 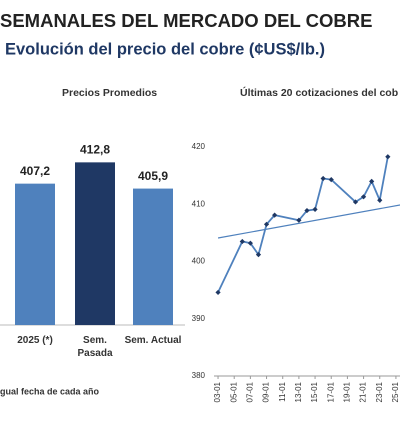 I want to click on bar-chart-title: Precios Promedios, so click(x=109, y=93).